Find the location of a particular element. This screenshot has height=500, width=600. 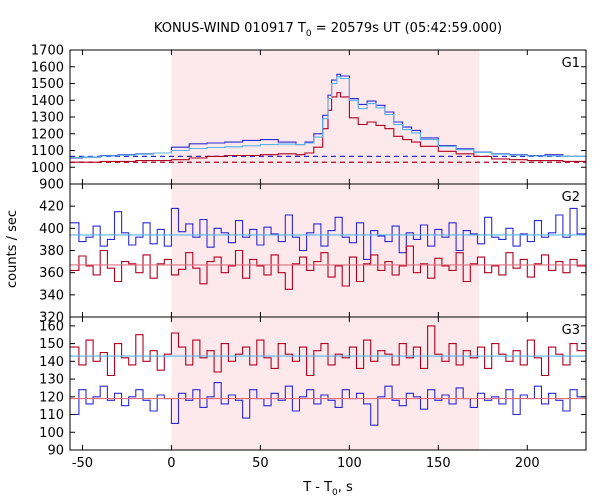

y-tick-label: 1600 is located at coordinates (47, 67).